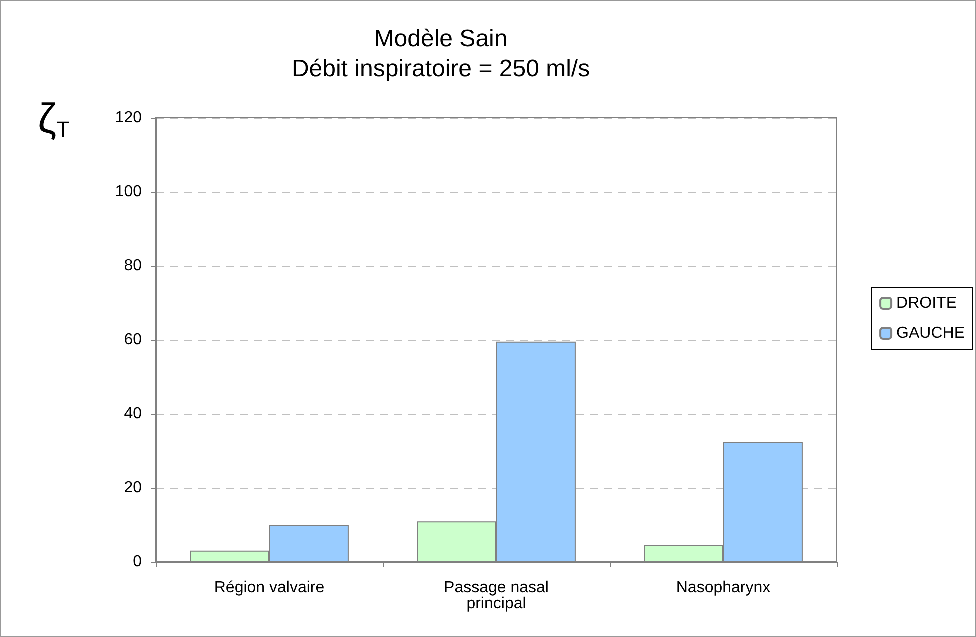  Describe the element at coordinates (133, 414) in the screenshot. I see `y-tick-label: 40` at that location.